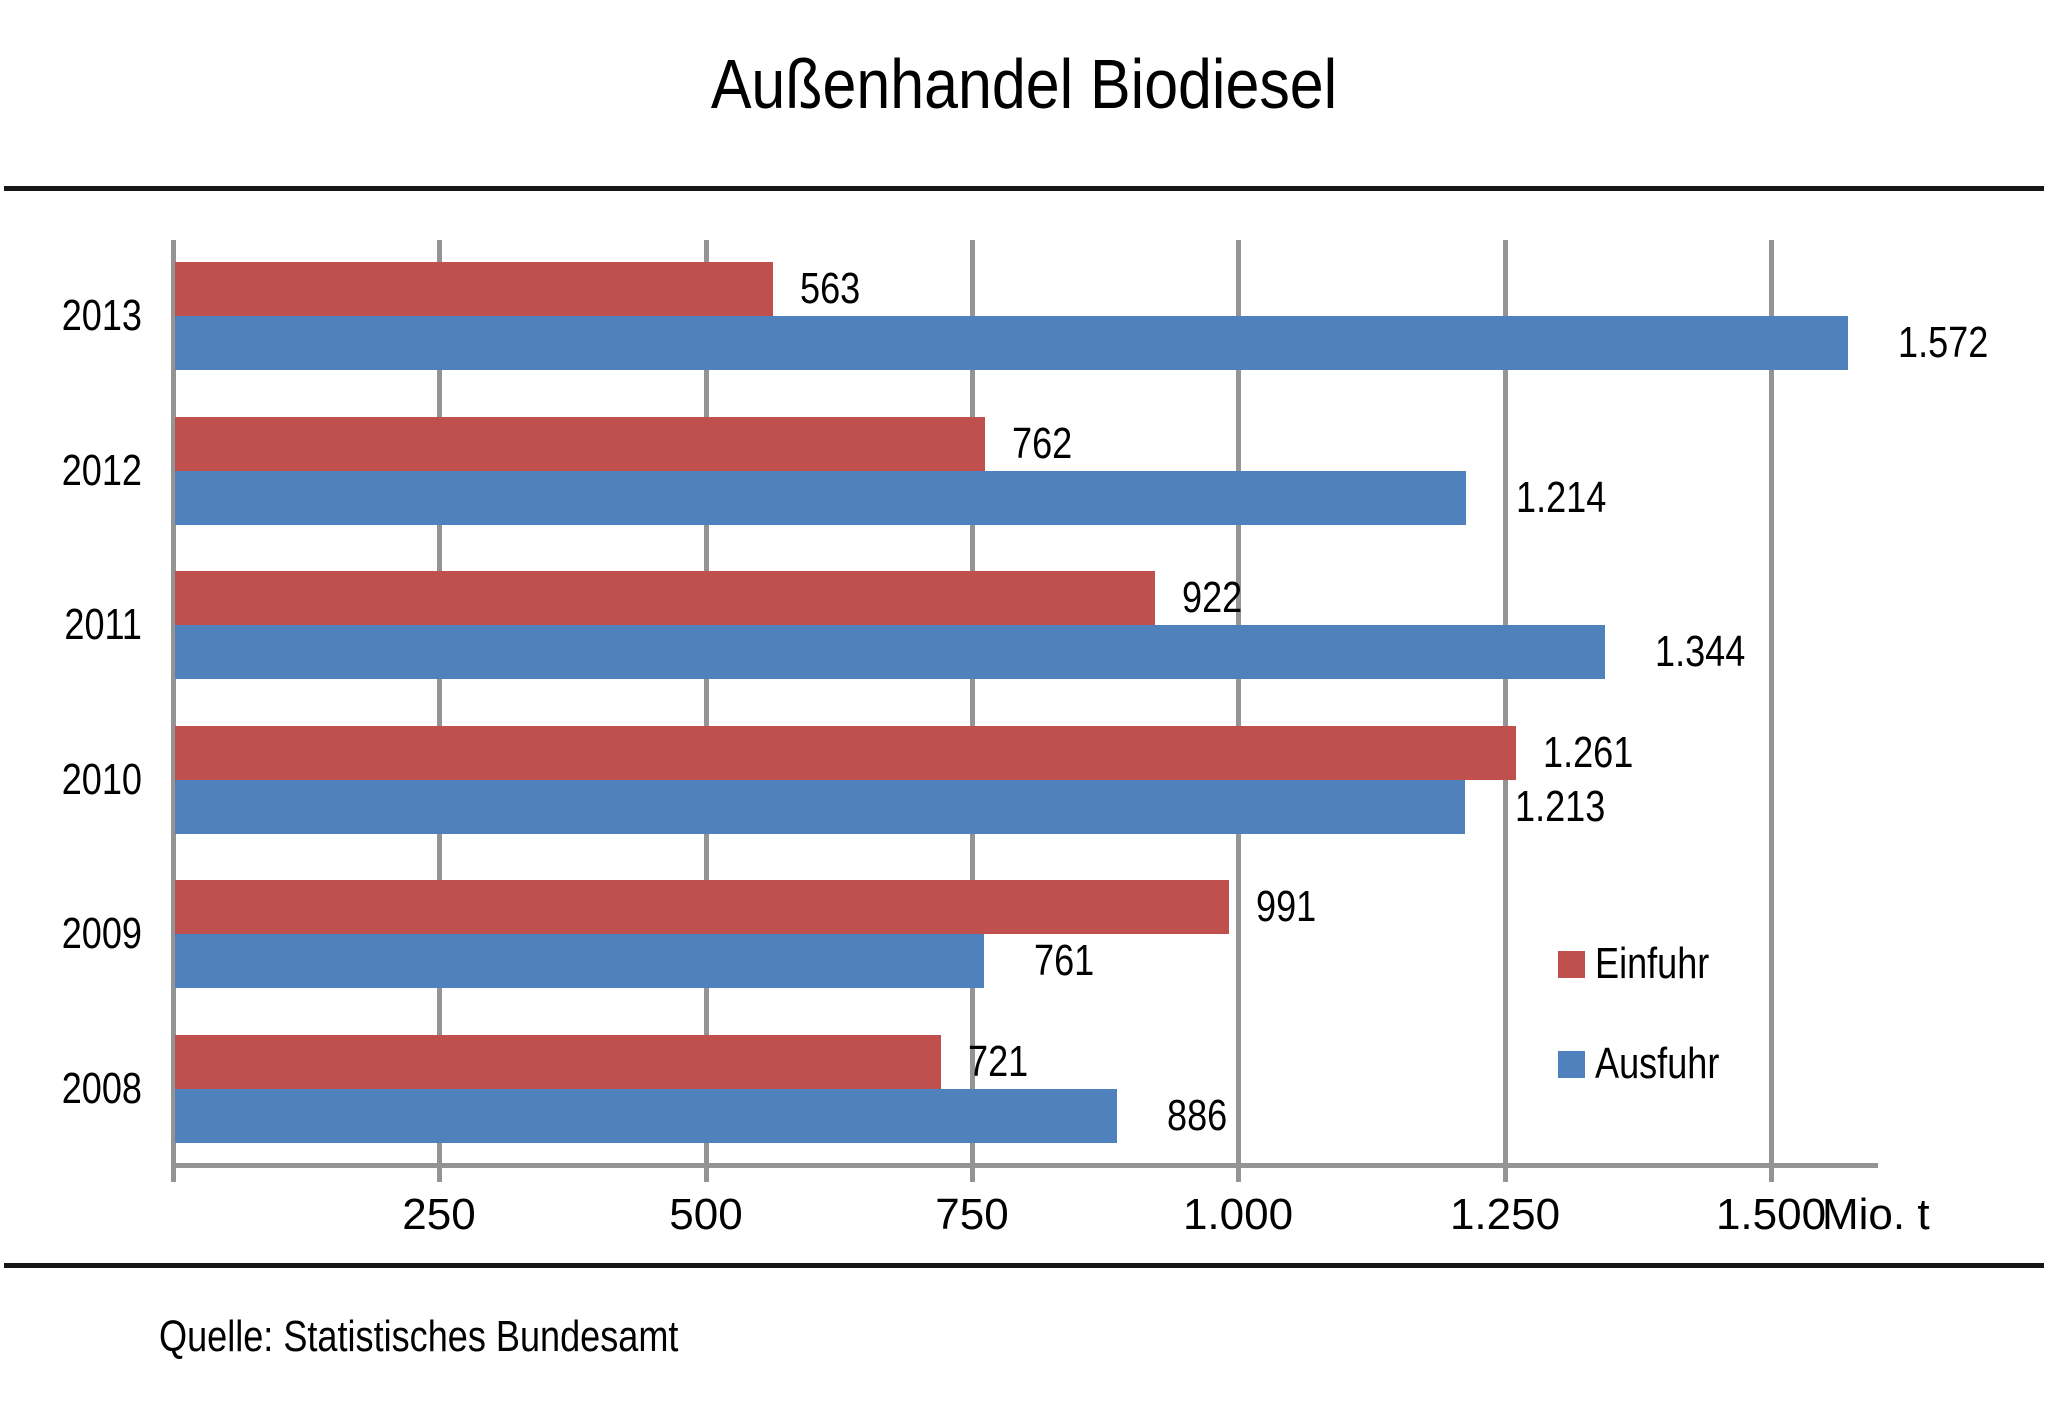 This screenshot has height=1401, width=2048. What do you see at coordinates (1042, 443) in the screenshot?
I see `value-label-einfuhr-2012: 762` at bounding box center [1042, 443].